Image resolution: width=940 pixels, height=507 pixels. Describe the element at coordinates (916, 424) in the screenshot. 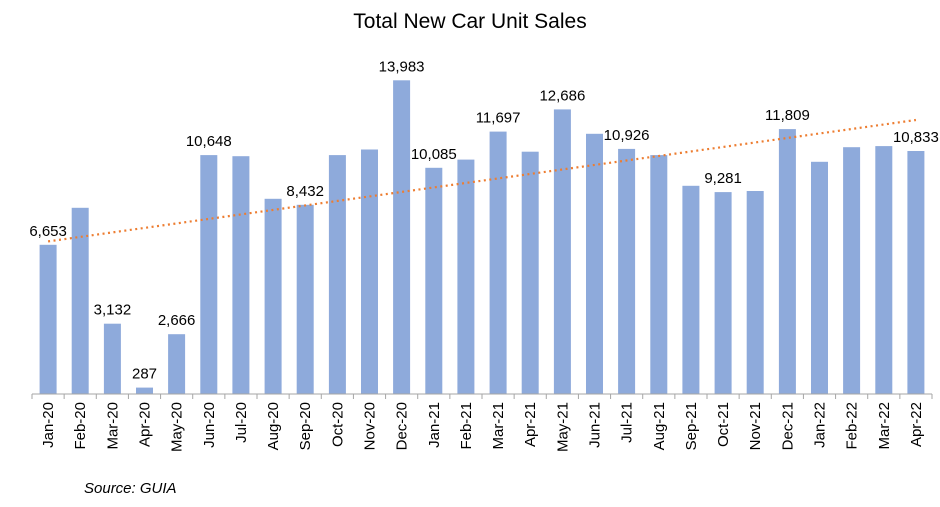

I see `x-tick-label-Apr-22: Apr-22` at that location.